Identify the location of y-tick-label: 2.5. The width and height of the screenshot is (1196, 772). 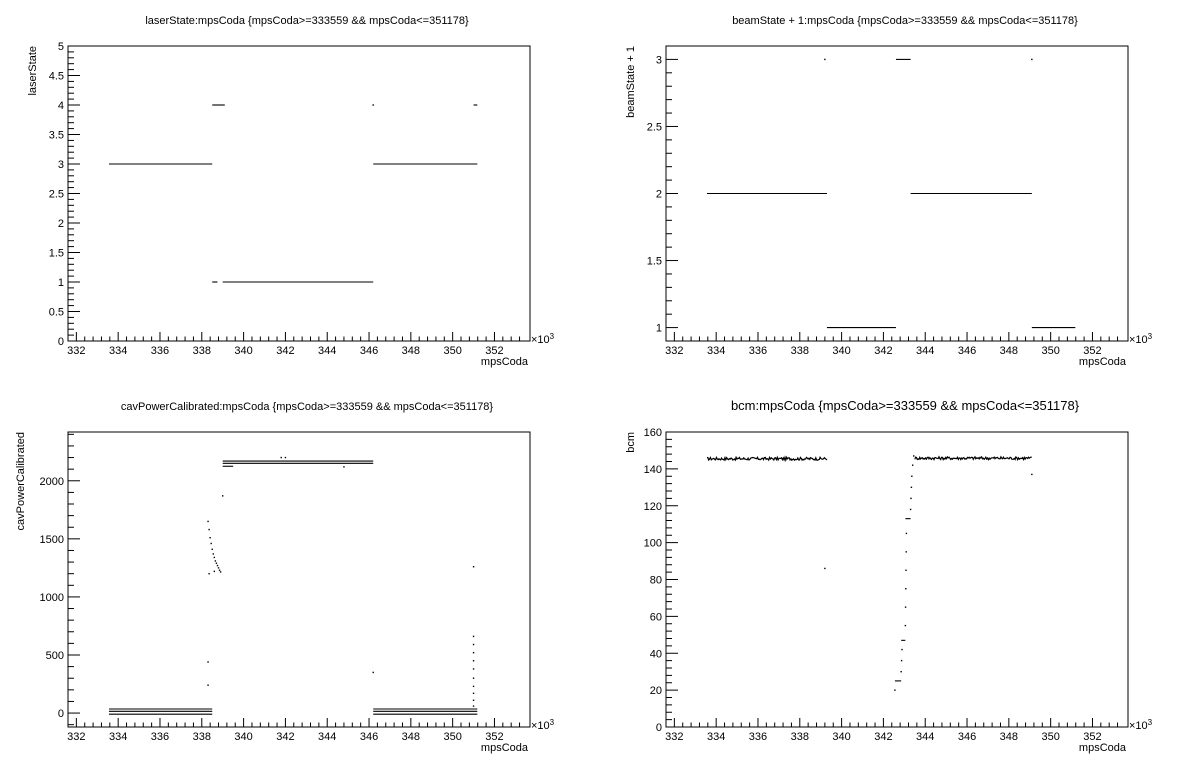
(56, 195).